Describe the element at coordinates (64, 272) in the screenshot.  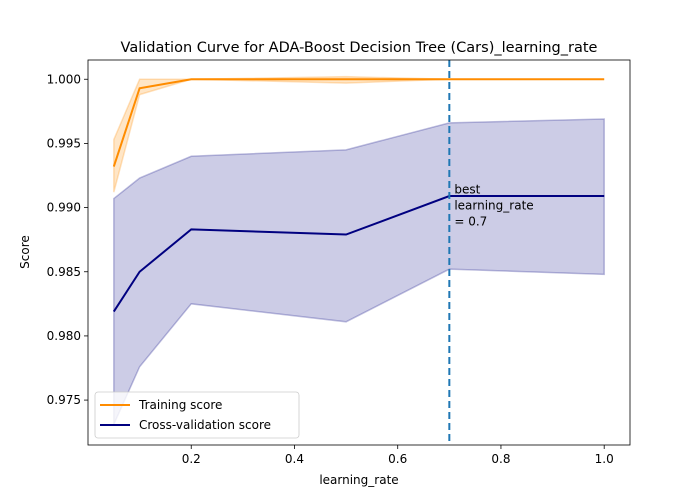
I see `y-tick-label: 0.985` at that location.